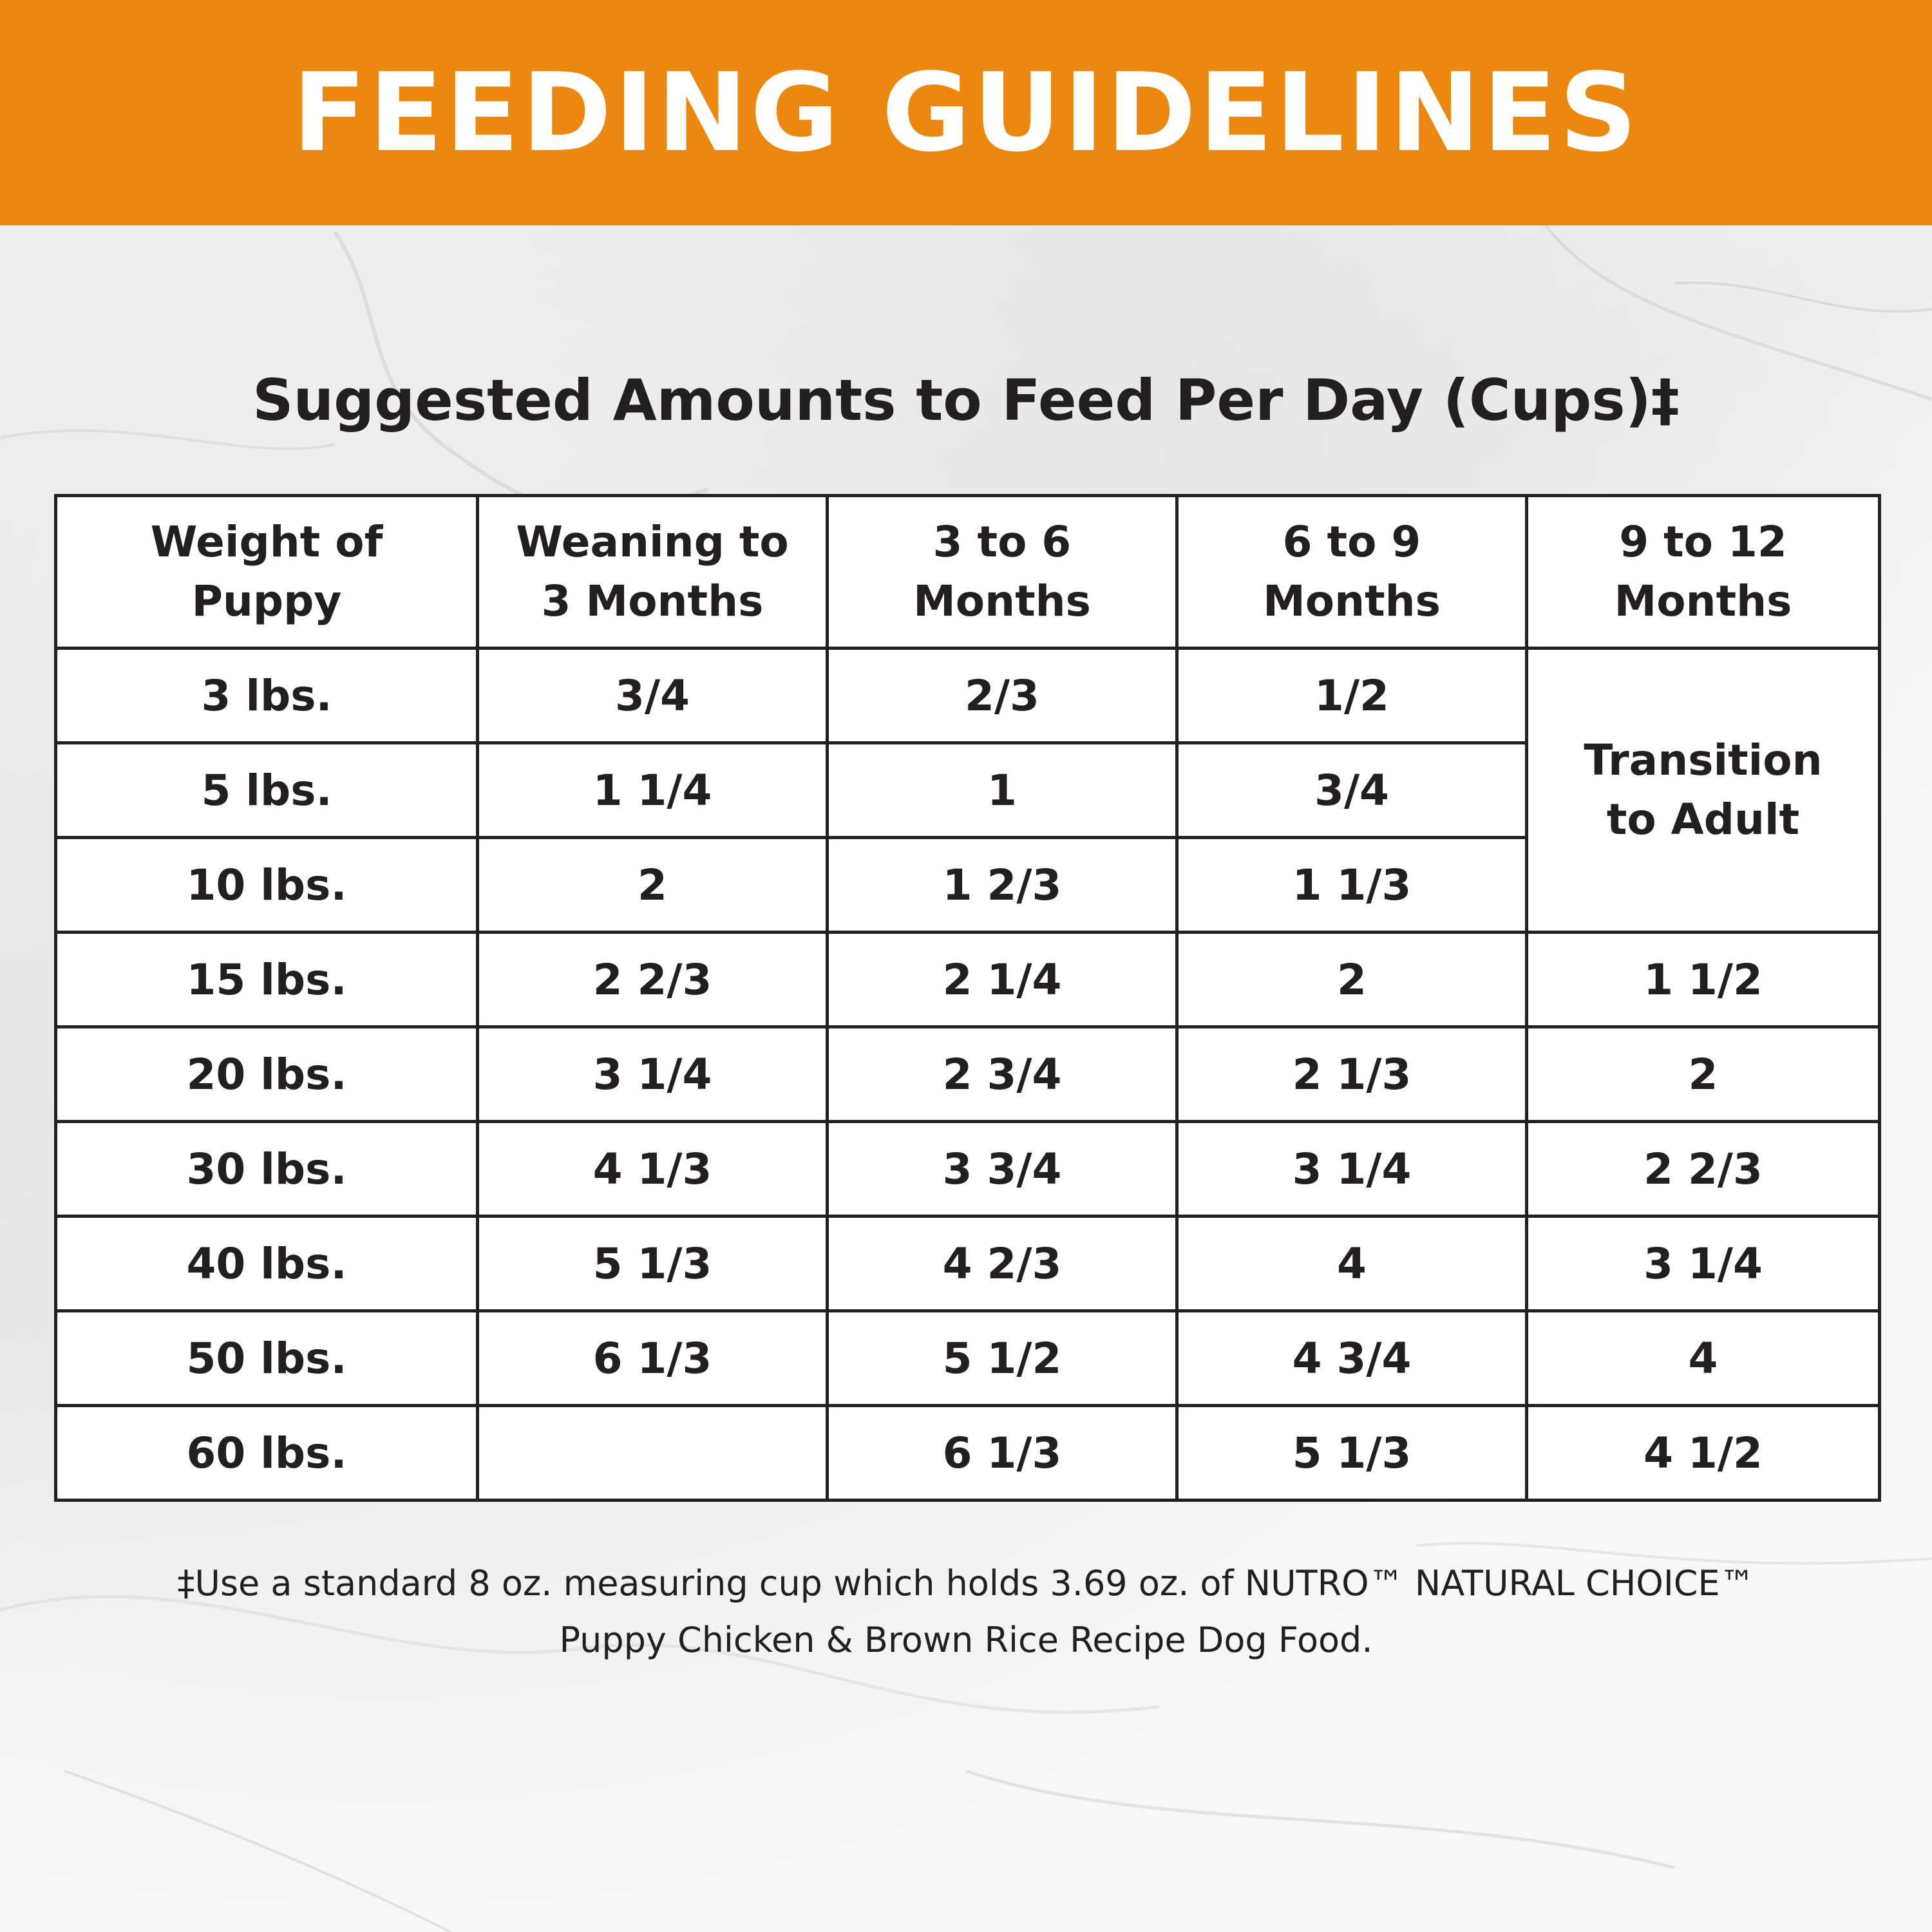 The width and height of the screenshot is (1932, 1932). I want to click on table-row: 3 lbs. 3/4 2/3 1/2 Transition to Adult, so click(968, 790).